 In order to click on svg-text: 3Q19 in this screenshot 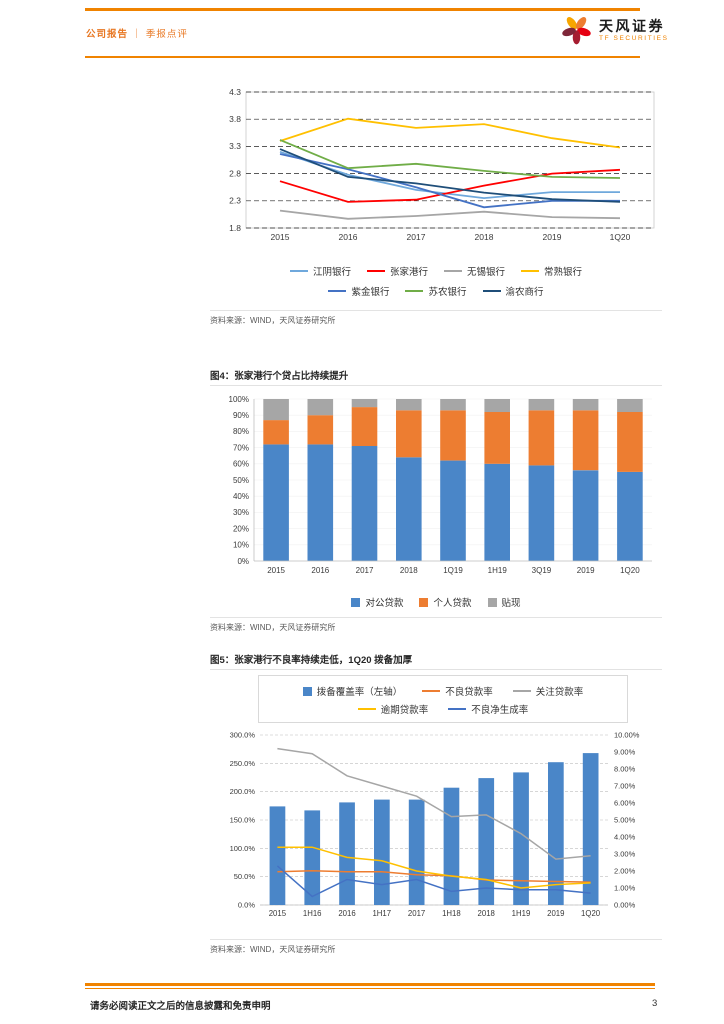, I will do `click(542, 570)`.